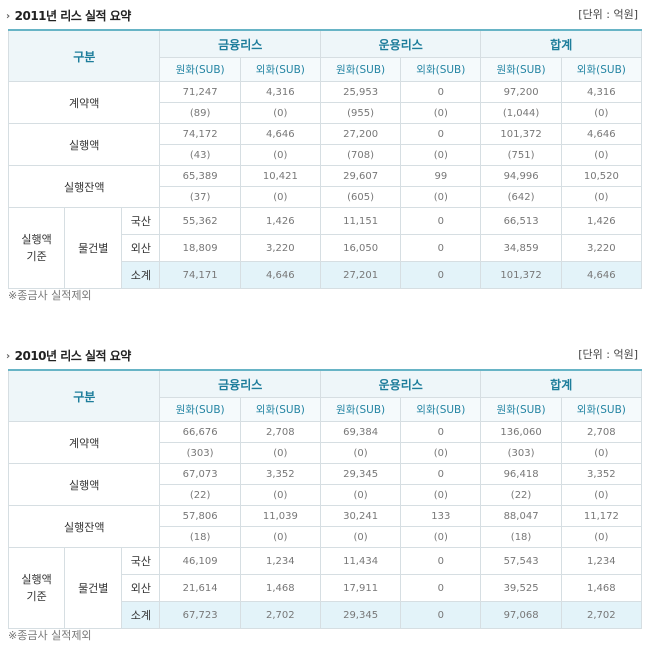  I want to click on value-cell: 57,806, so click(200, 516).